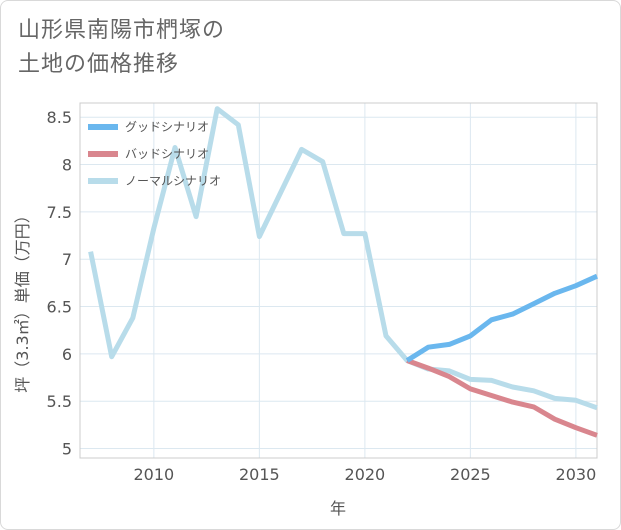  Describe the element at coordinates (67, 449) in the screenshot. I see `y-tick-label: 5` at that location.